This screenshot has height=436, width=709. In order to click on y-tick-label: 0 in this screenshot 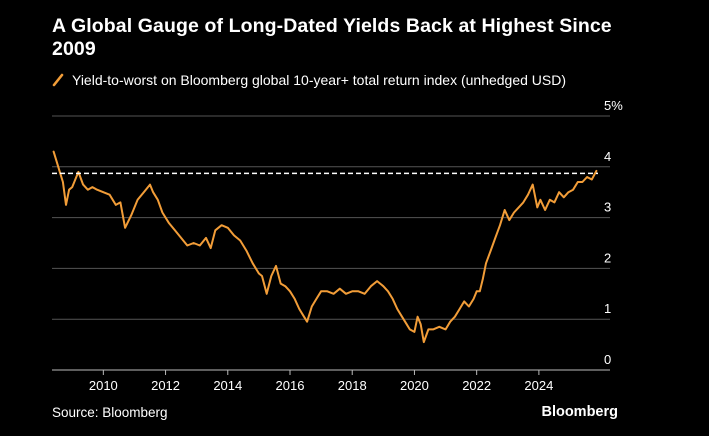, I will do `click(607, 359)`.